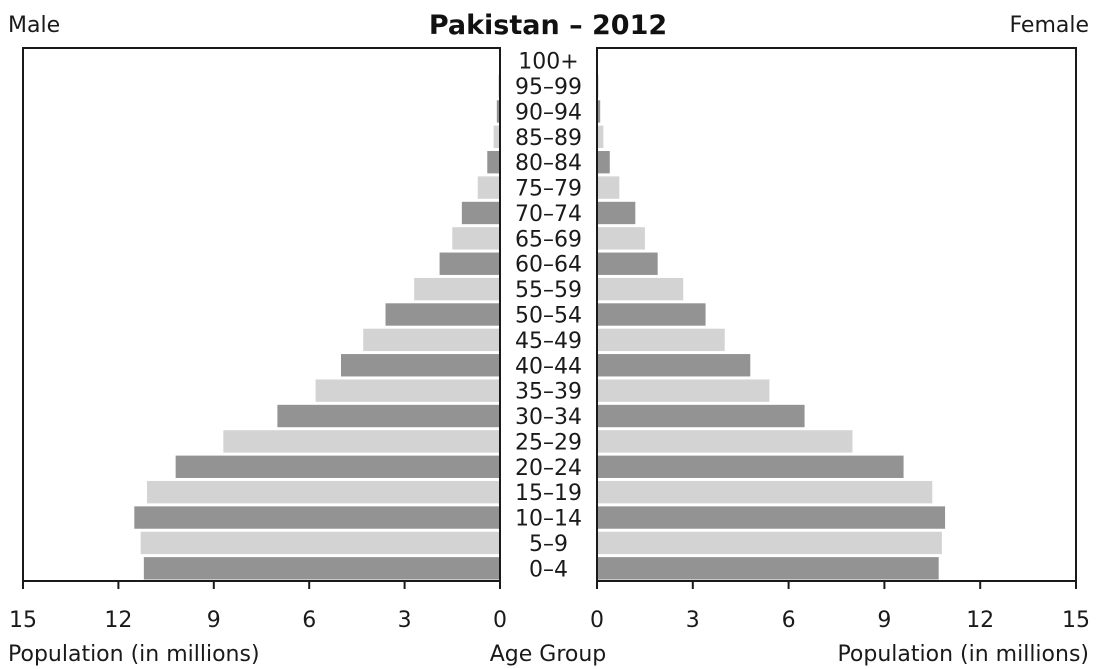 This screenshot has height=669, width=1097. Describe the element at coordinates (134, 654) in the screenshot. I see `x-axis-label-left: Population (in millions)` at that location.